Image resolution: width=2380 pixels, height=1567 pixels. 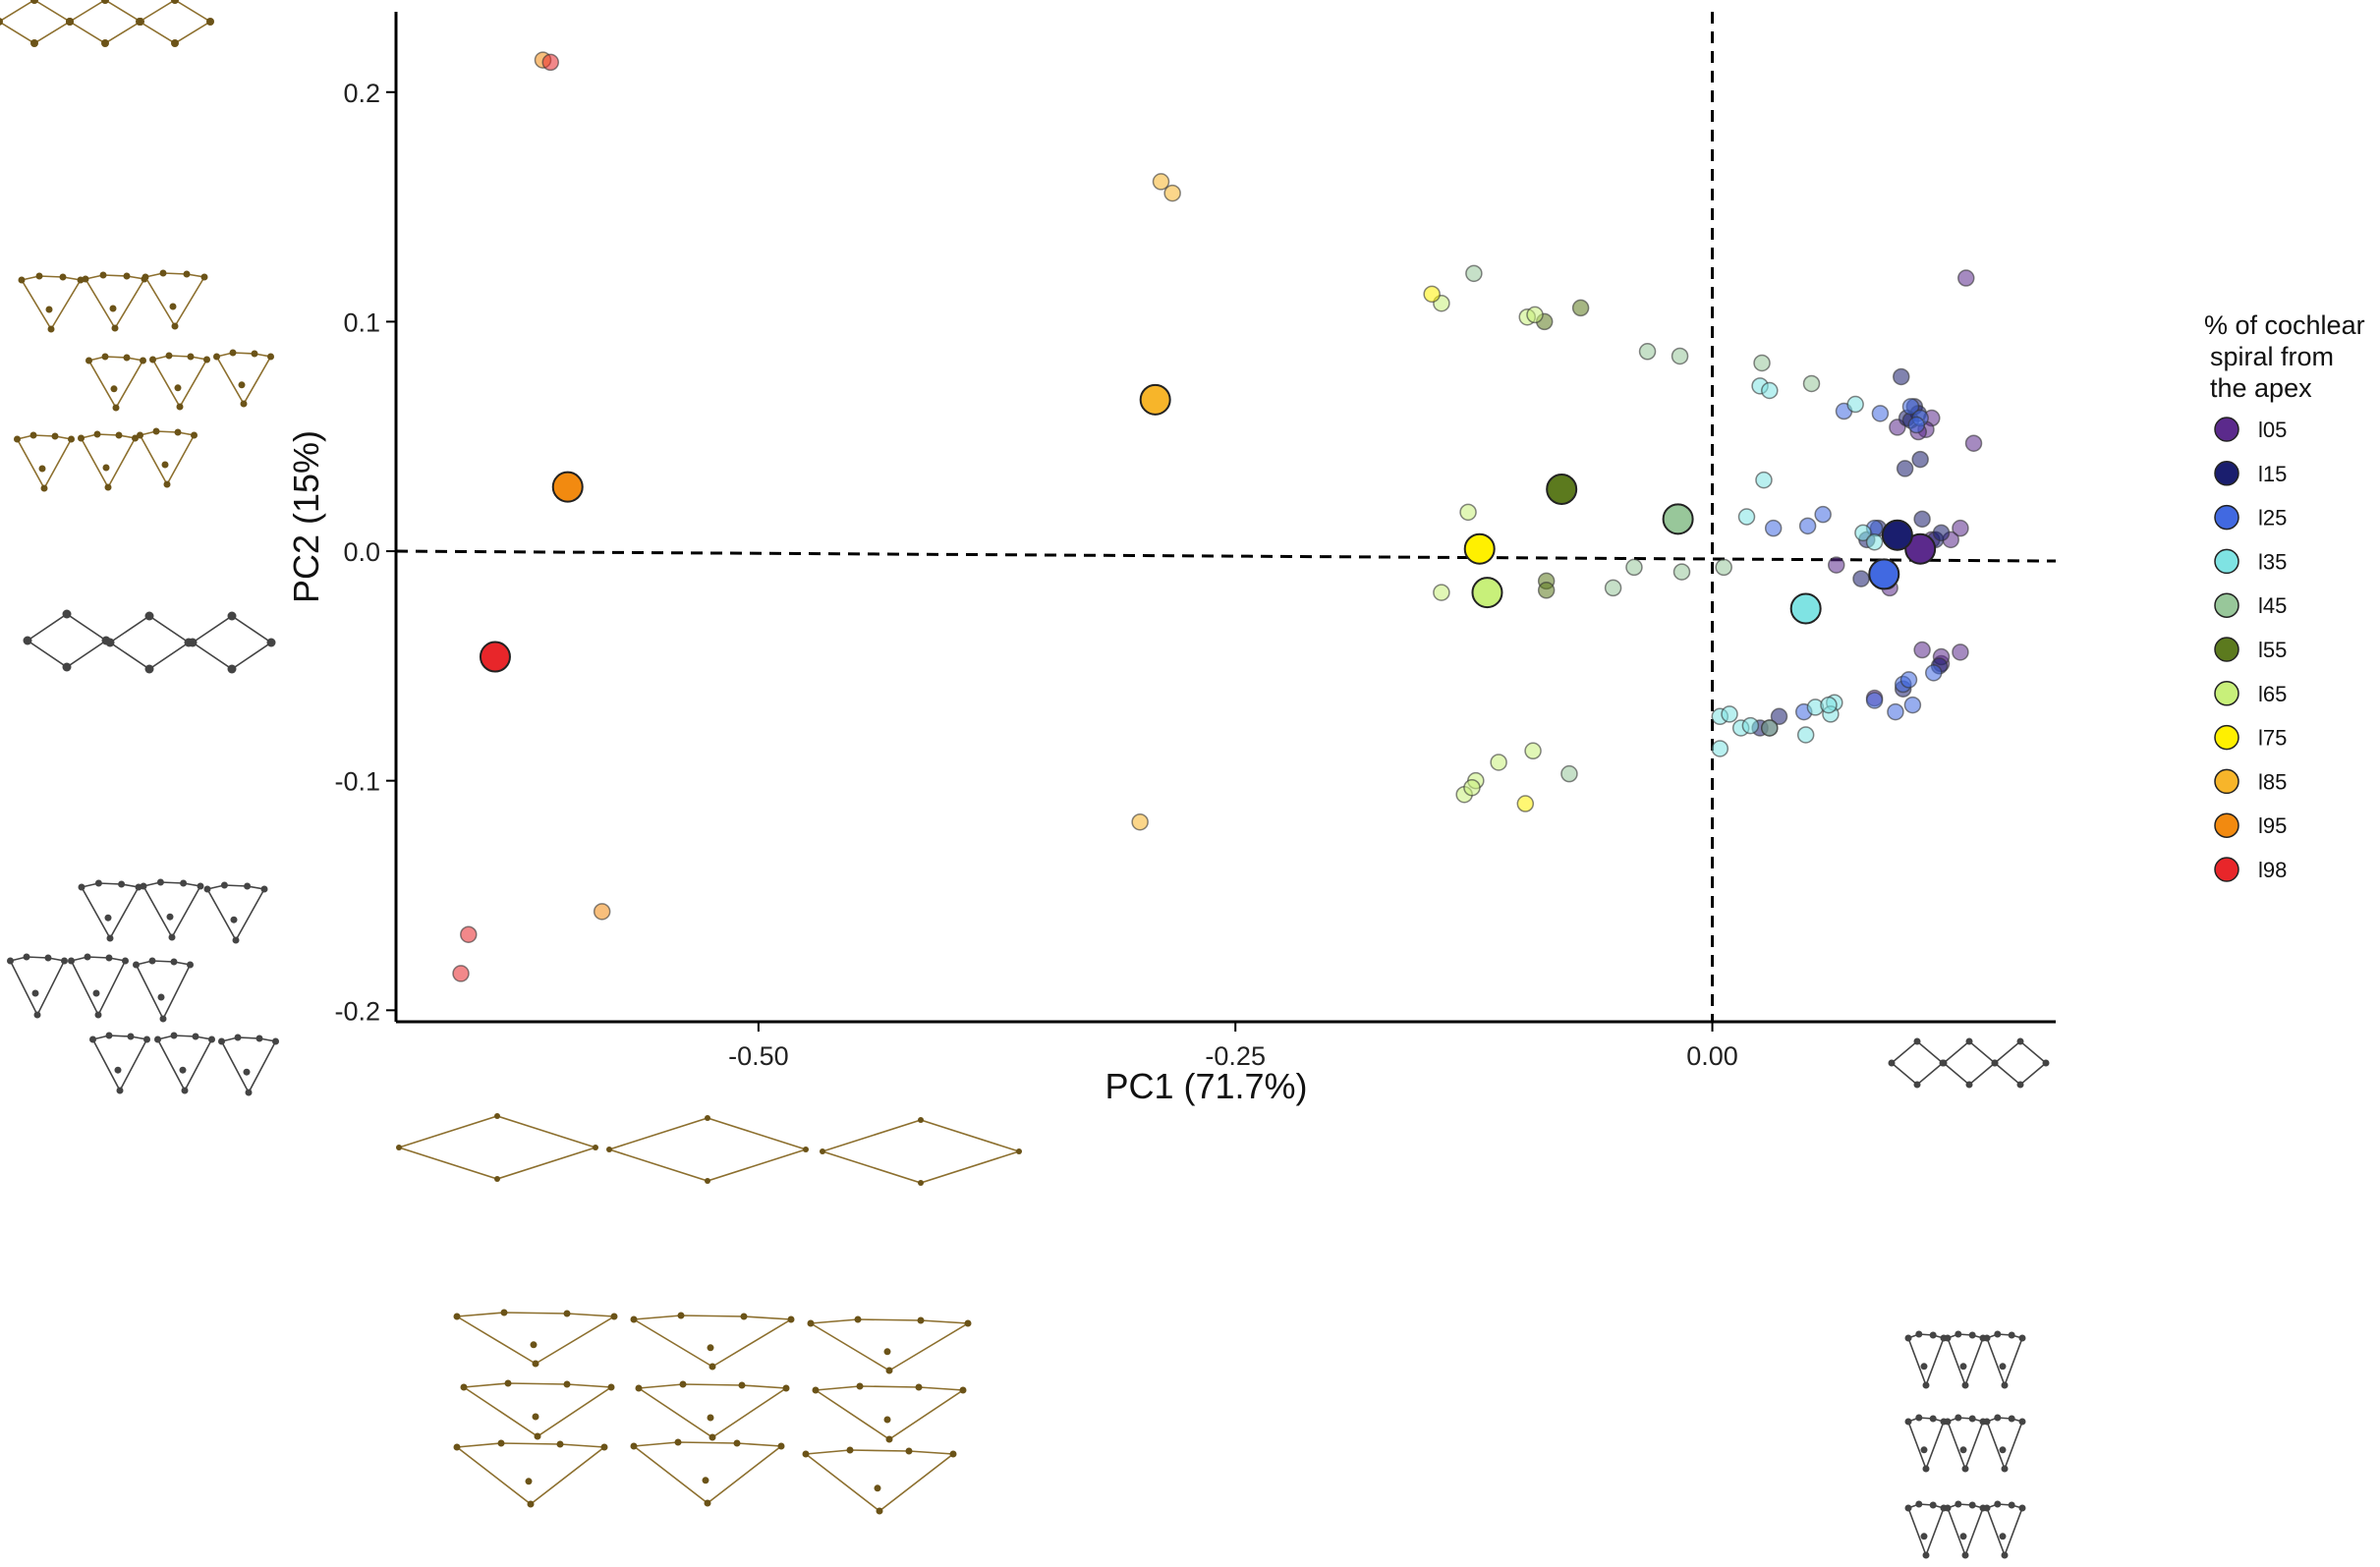 I want to click on mean-l65, so click(x=1487, y=593).